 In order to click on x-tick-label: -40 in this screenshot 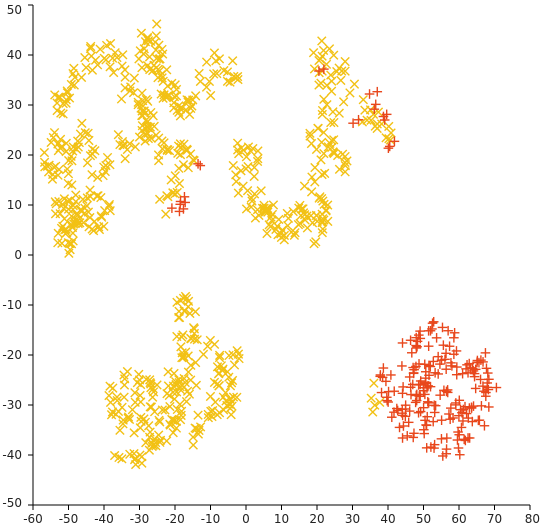, I will do `click(104, 517)`.